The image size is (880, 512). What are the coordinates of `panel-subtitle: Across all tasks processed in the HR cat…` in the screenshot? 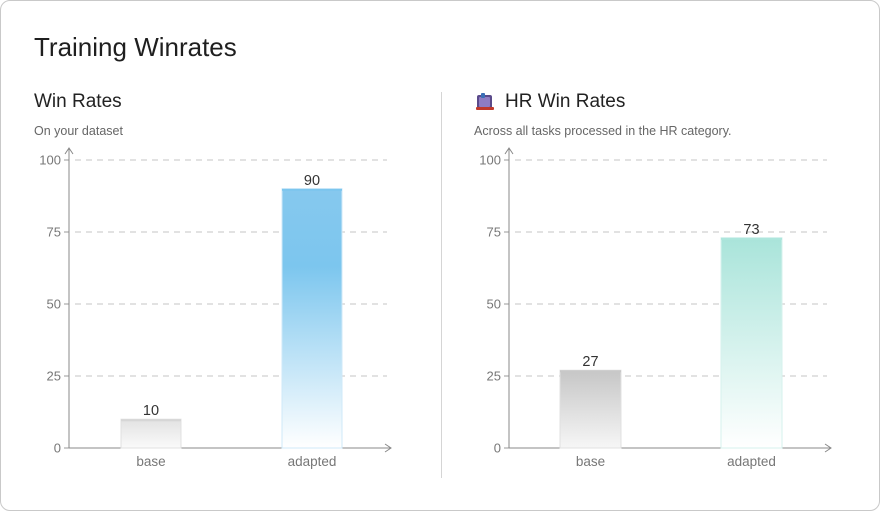 It's located at (603, 131).